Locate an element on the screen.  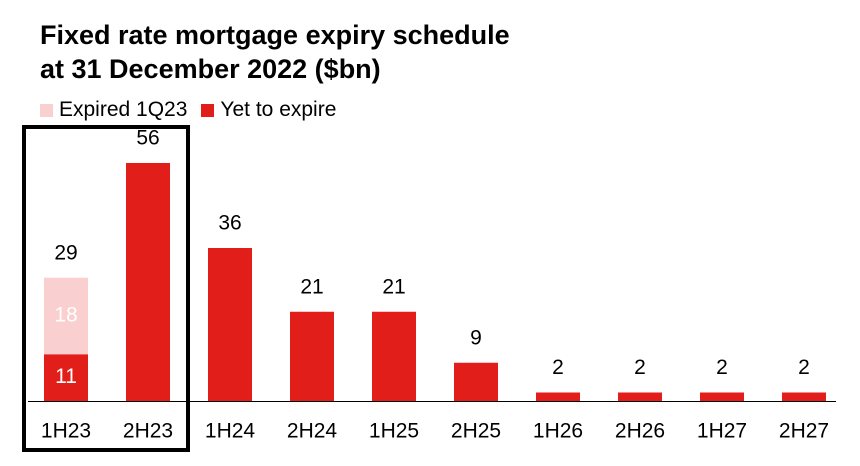
tick-label-2h24: 2H24 is located at coordinates (312, 431).